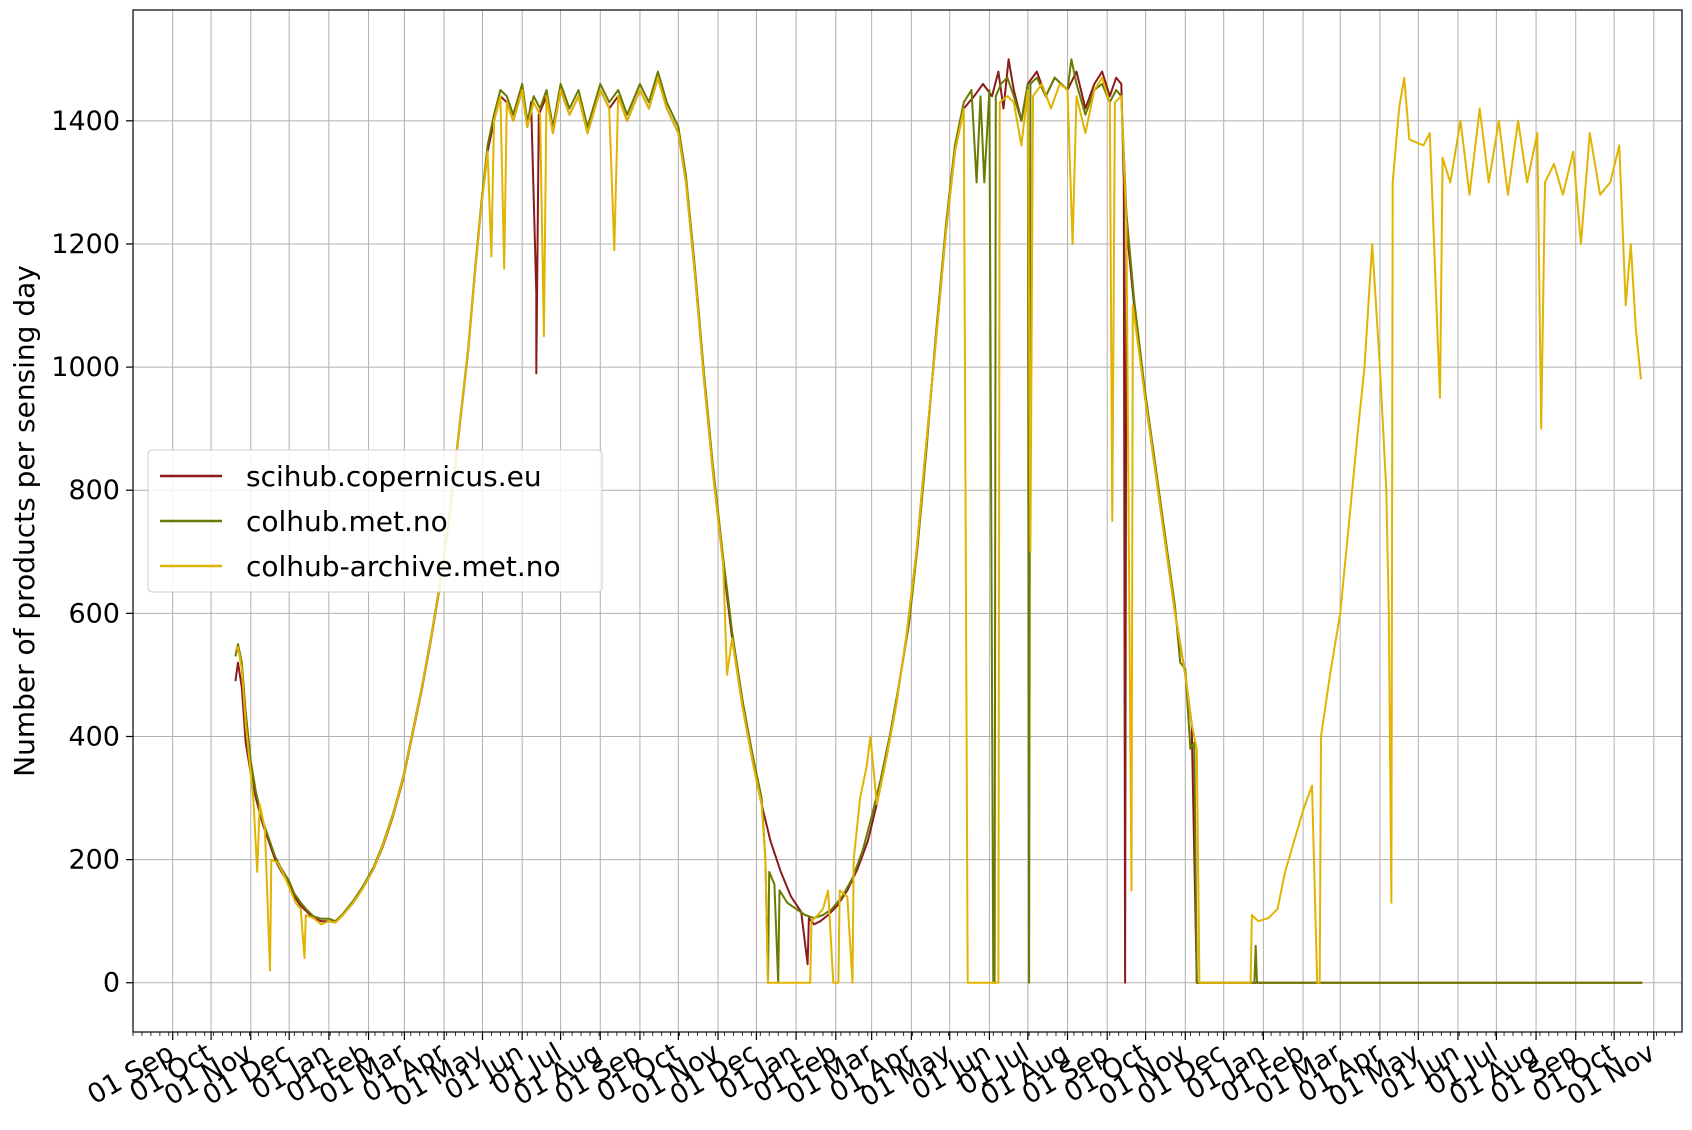 Image resolution: width=1692 pixels, height=1130 pixels. I want to click on y-tick-label: 1000, so click(85, 367).